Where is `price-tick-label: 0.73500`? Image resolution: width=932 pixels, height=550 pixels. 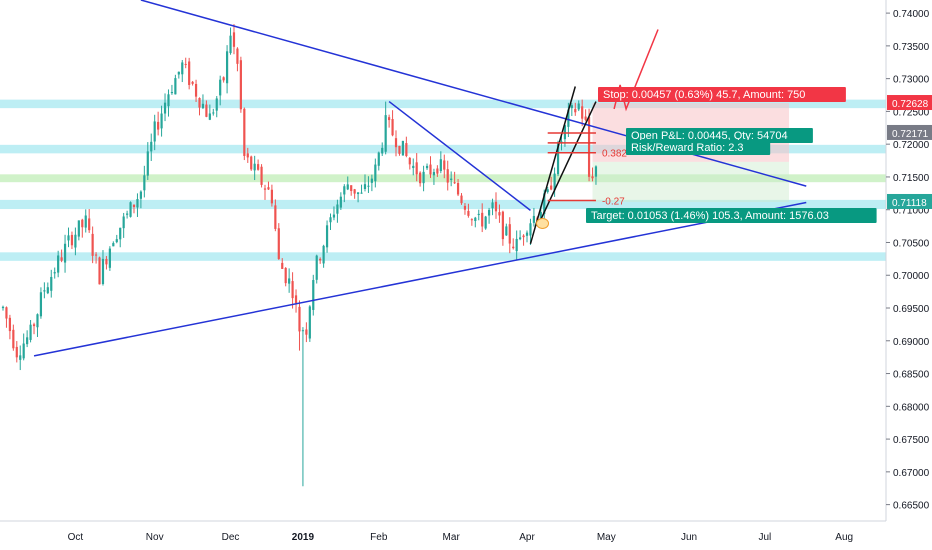 price-tick-label: 0.73500 is located at coordinates (911, 47).